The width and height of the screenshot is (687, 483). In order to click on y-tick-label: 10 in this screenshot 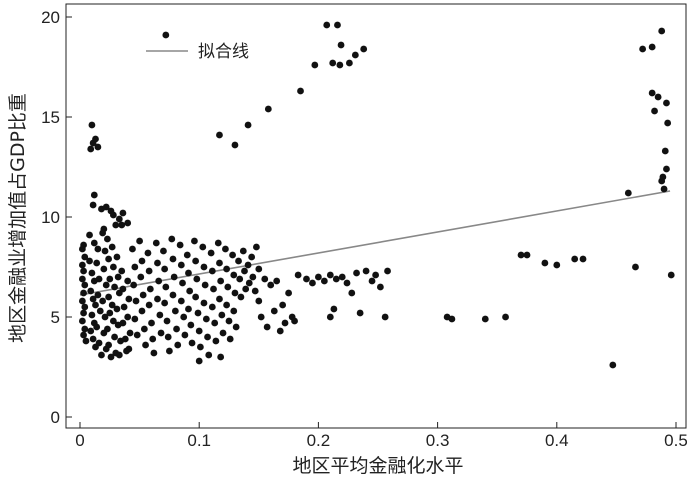, I will do `click(50, 217)`.